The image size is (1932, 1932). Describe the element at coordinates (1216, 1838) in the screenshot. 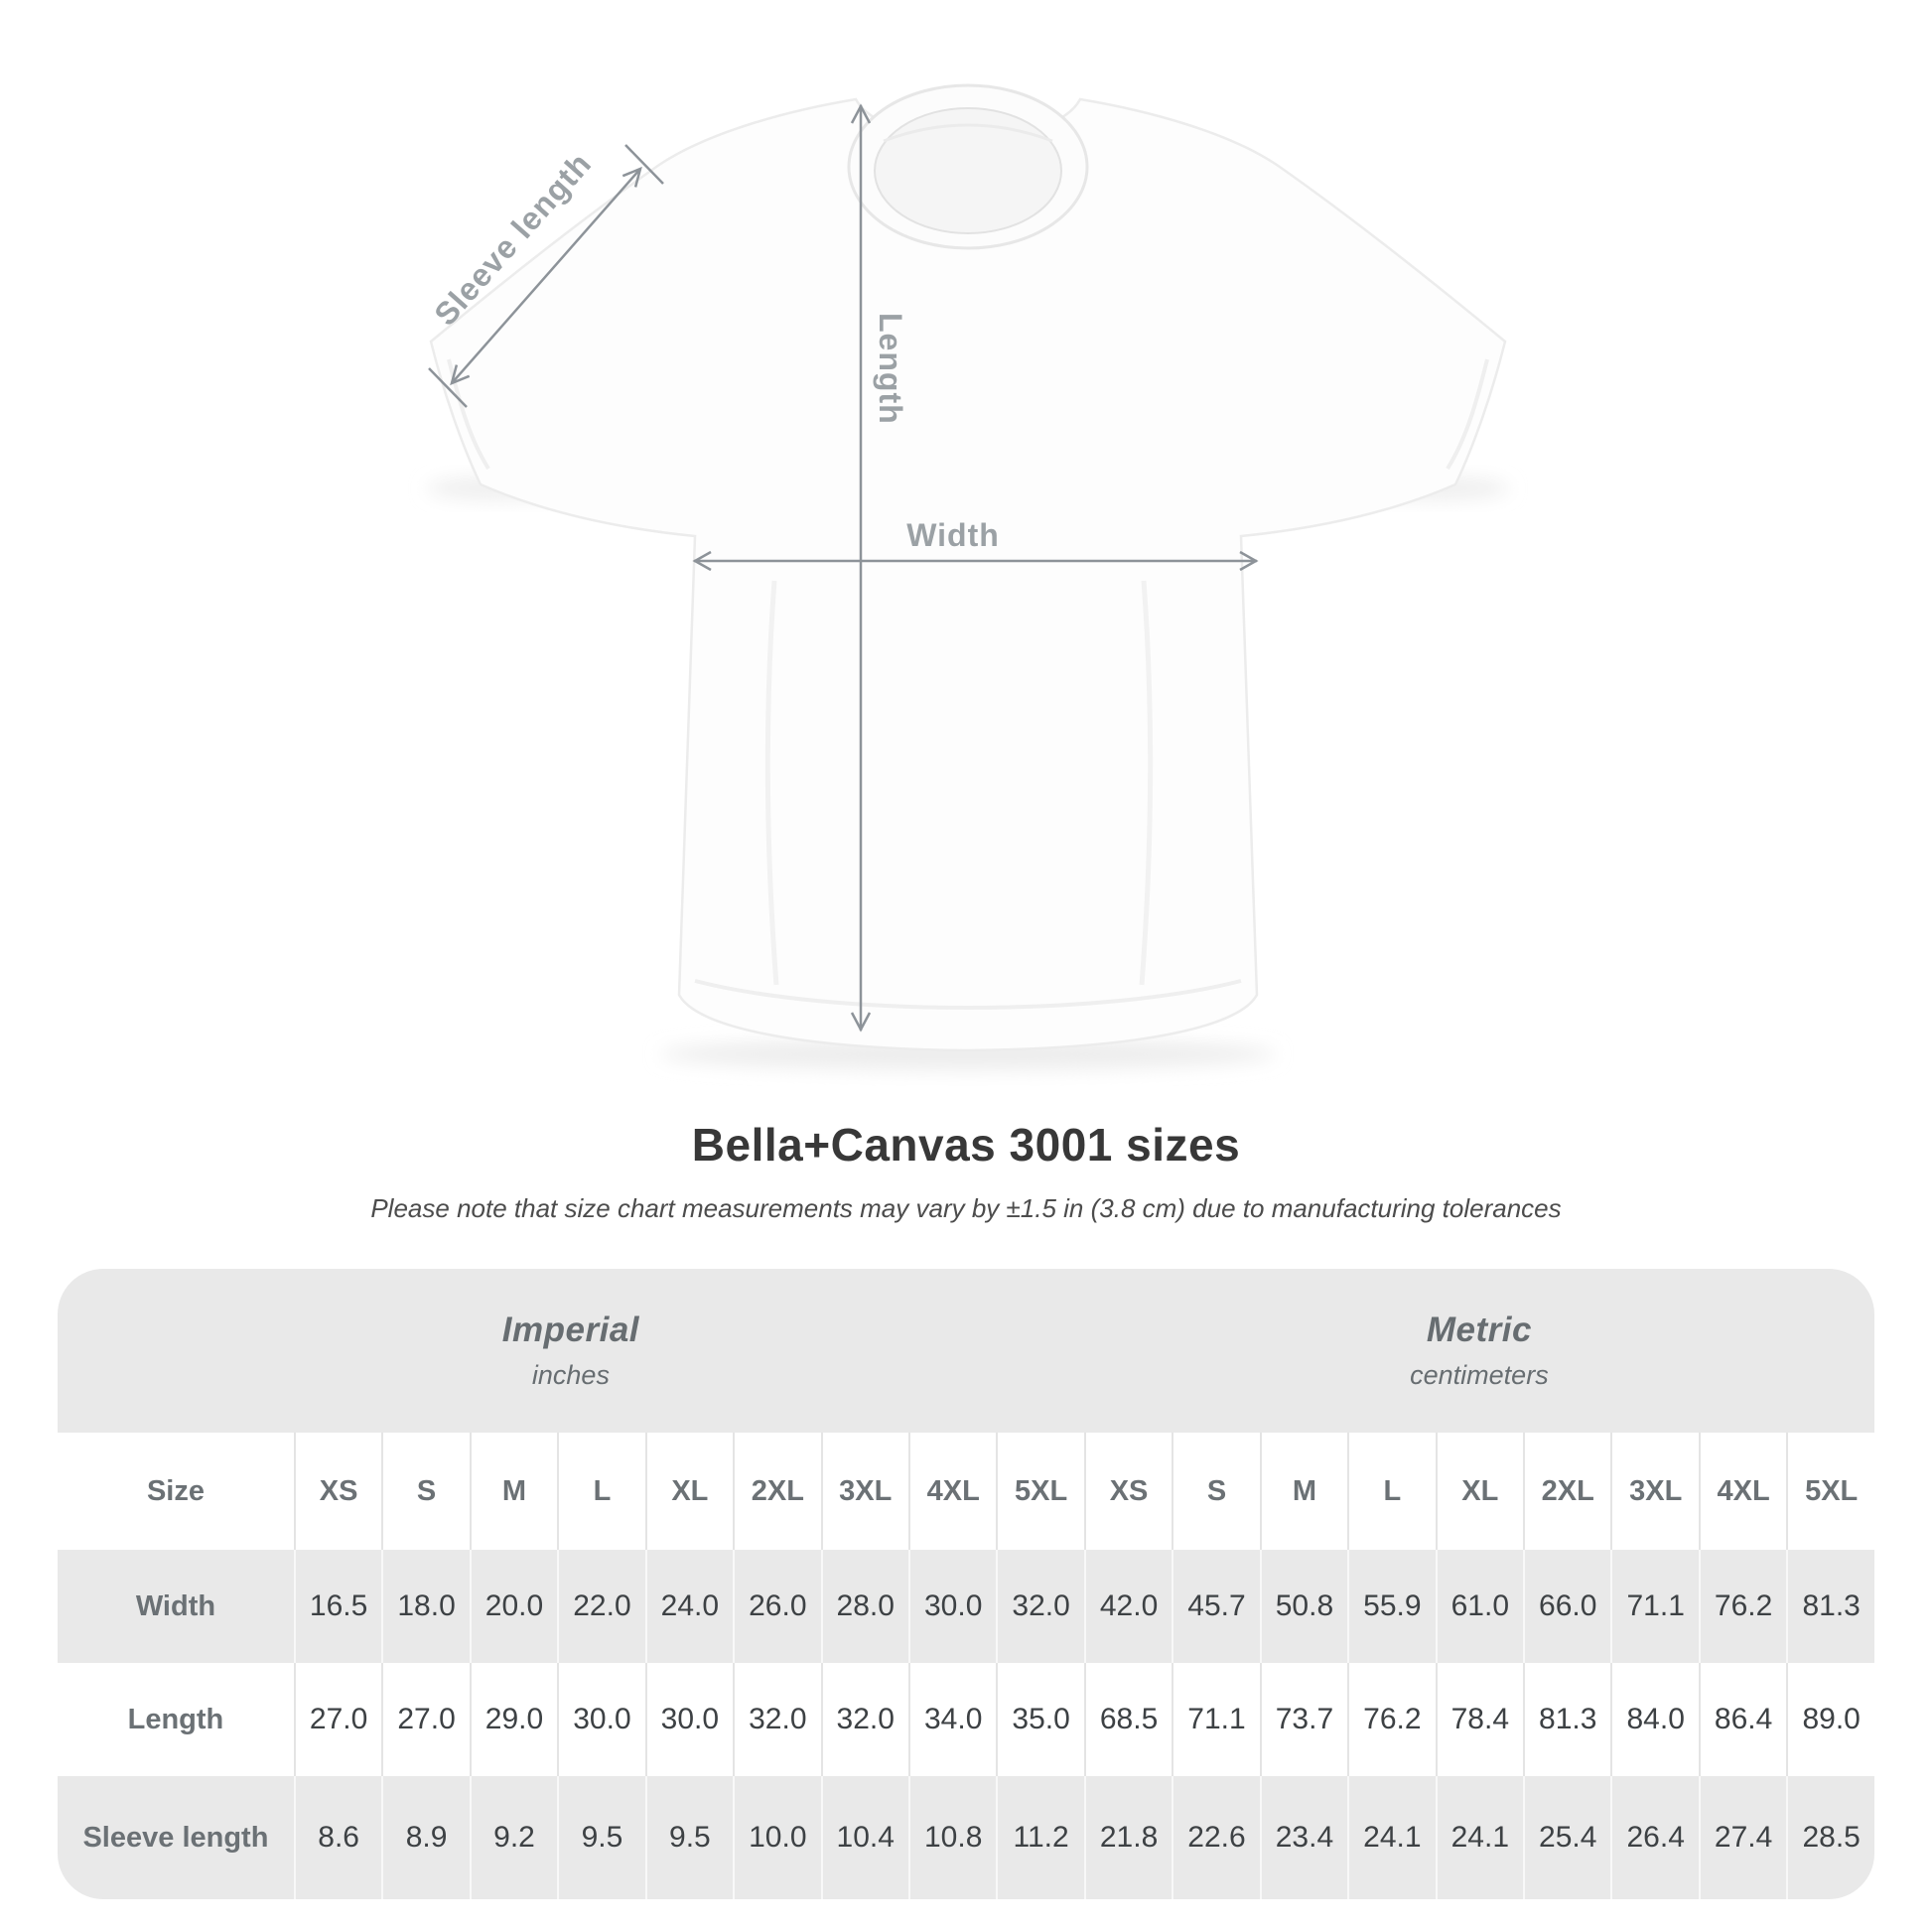

I see `value-cell: 22.6` at that location.